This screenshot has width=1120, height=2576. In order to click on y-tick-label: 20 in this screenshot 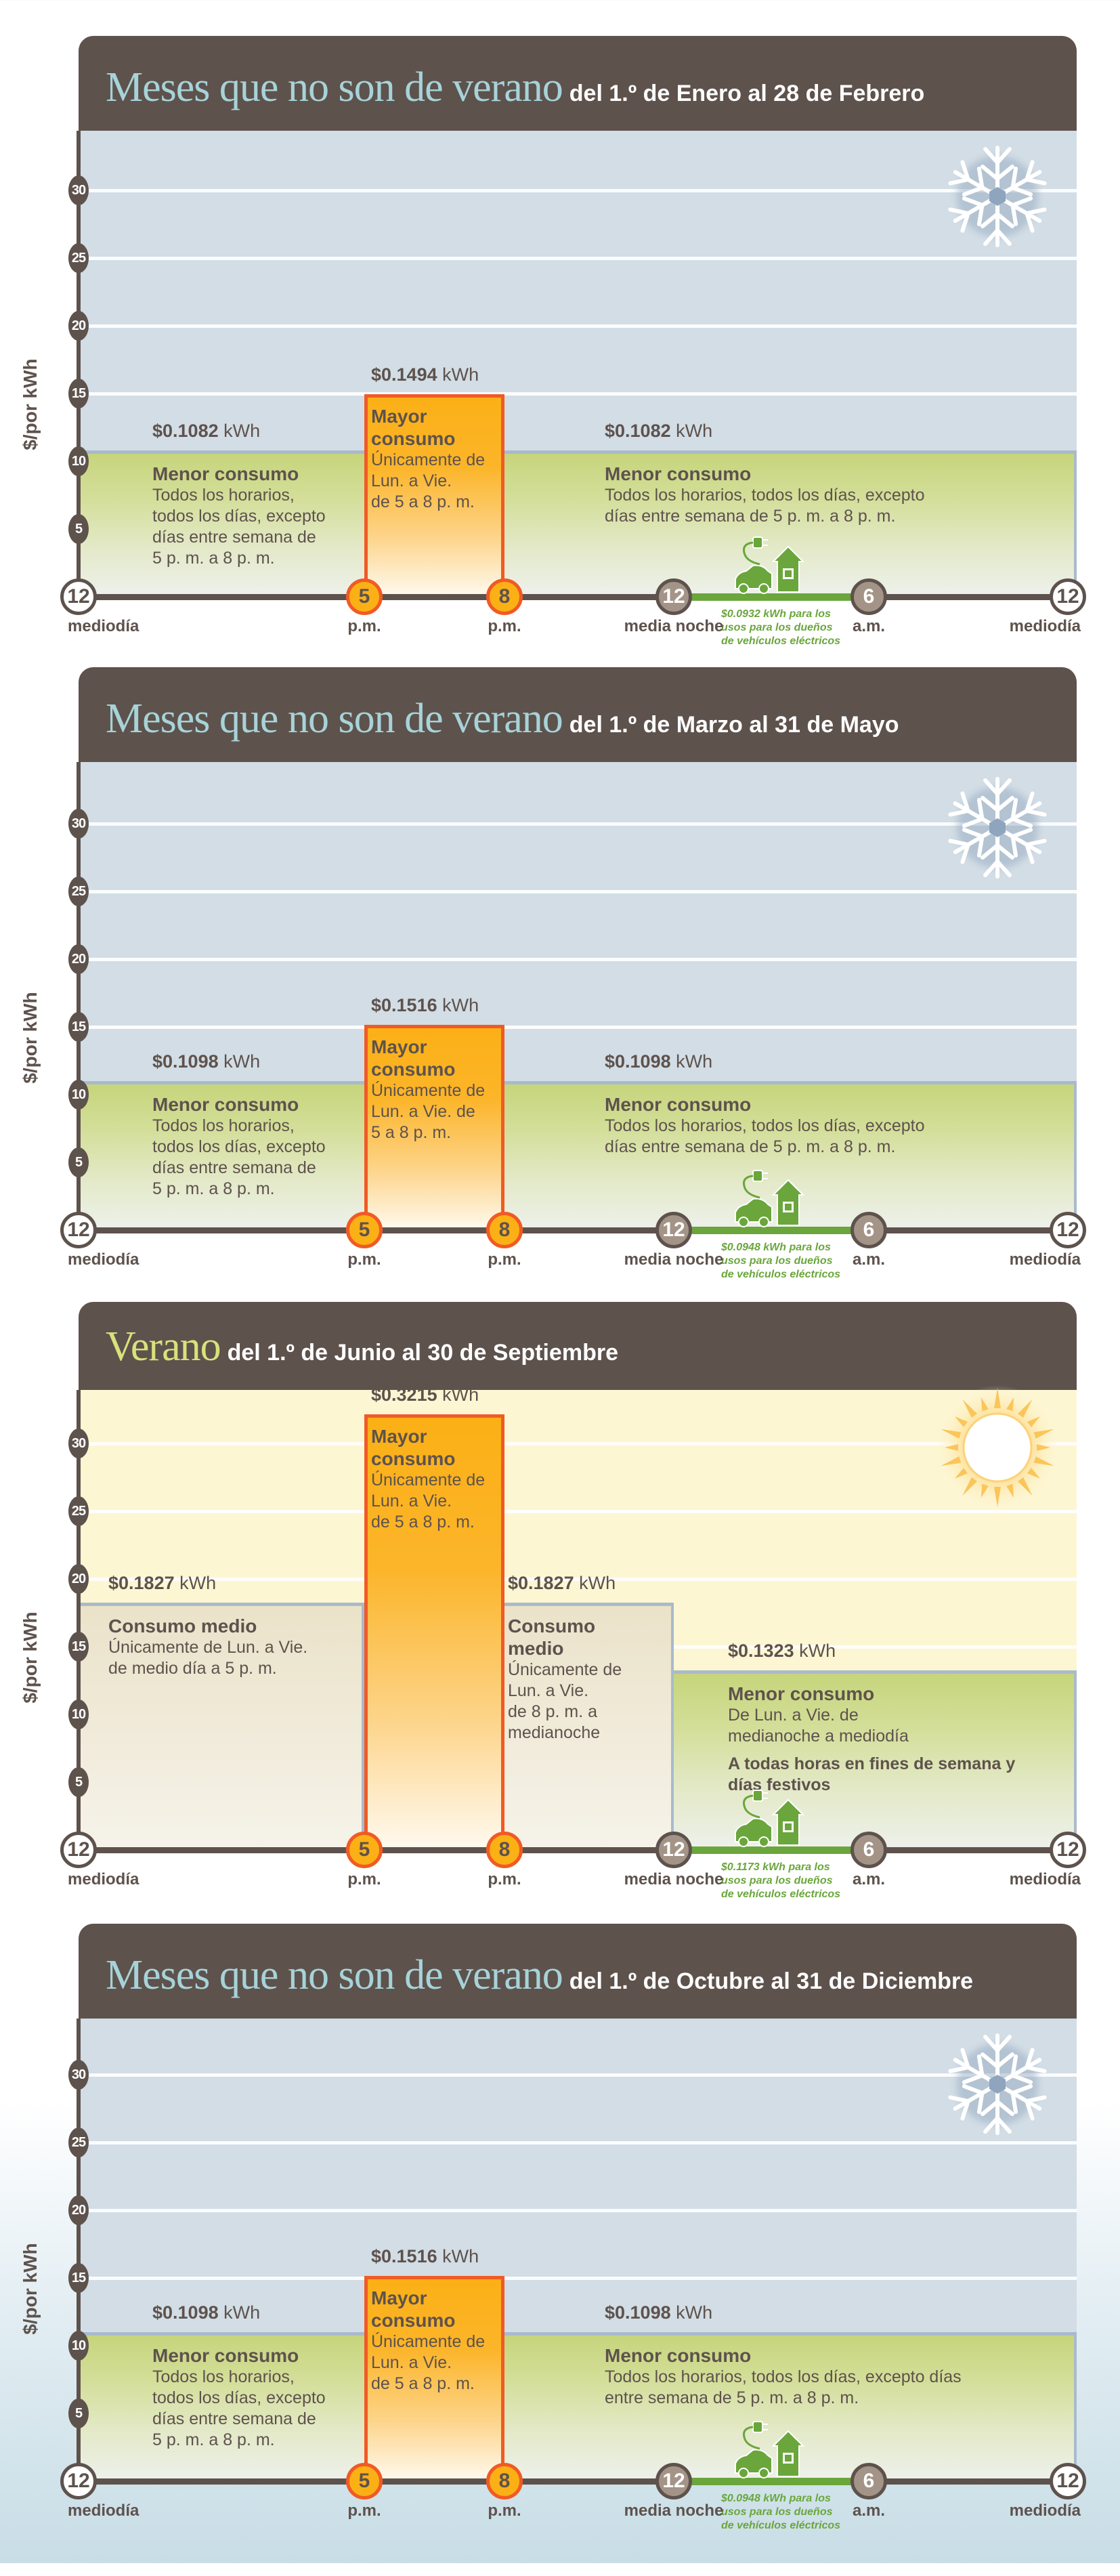, I will do `click(78, 1579)`.